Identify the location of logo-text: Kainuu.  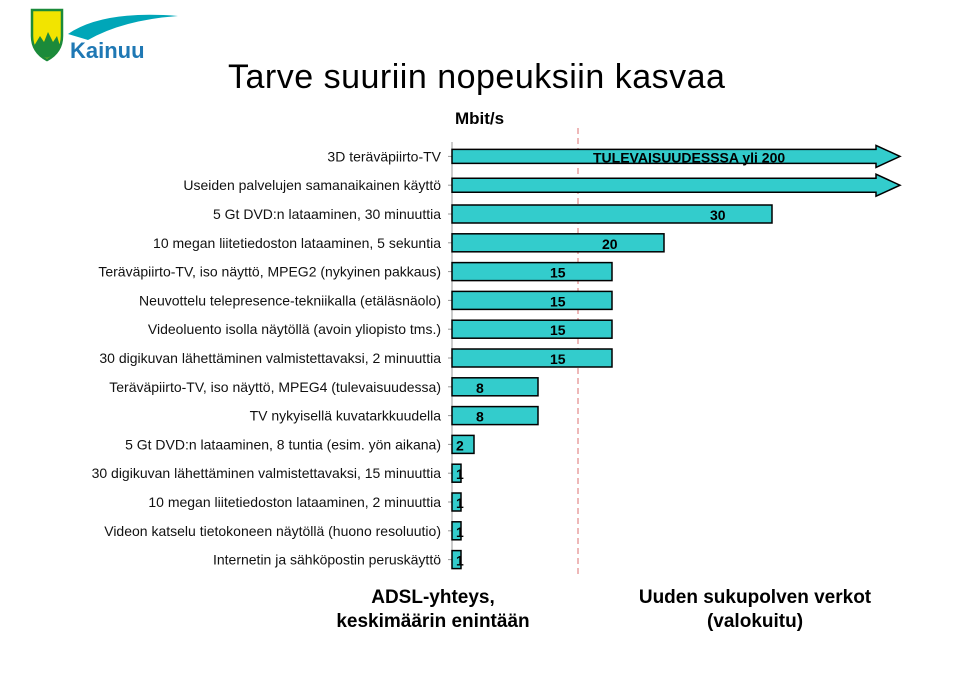
(107, 50).